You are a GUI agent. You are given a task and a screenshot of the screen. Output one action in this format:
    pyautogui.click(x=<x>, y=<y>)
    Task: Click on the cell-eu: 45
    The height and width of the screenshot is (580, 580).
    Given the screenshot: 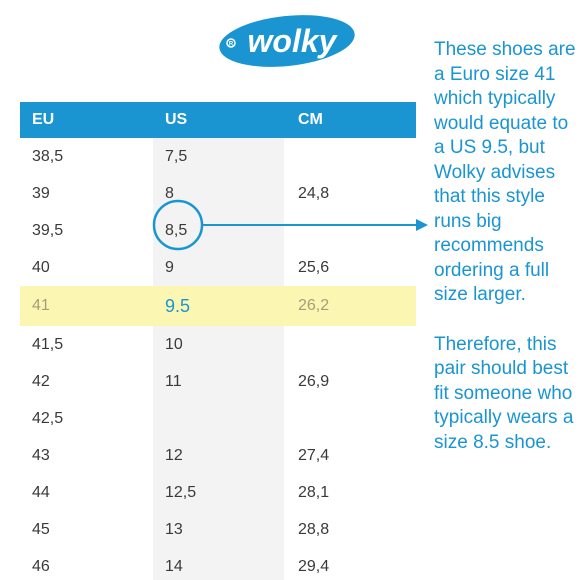 What is the action you would take?
    pyautogui.click(x=41, y=529)
    